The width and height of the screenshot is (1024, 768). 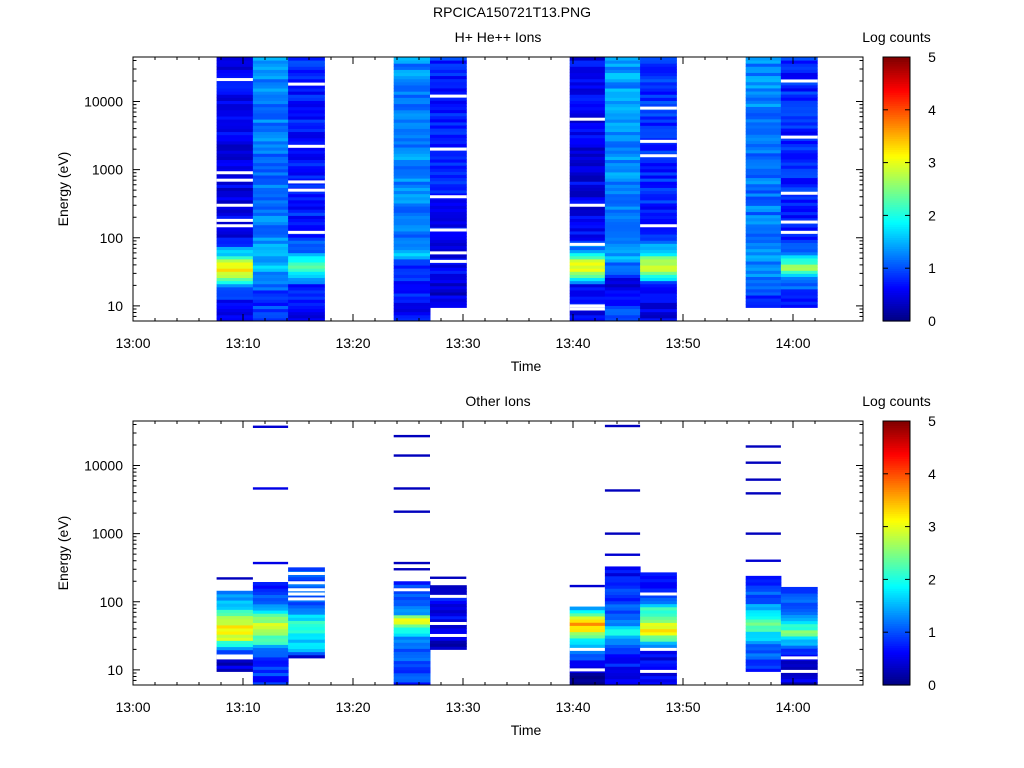 I want to click on x-tick-label: 13:20, so click(x=352, y=707).